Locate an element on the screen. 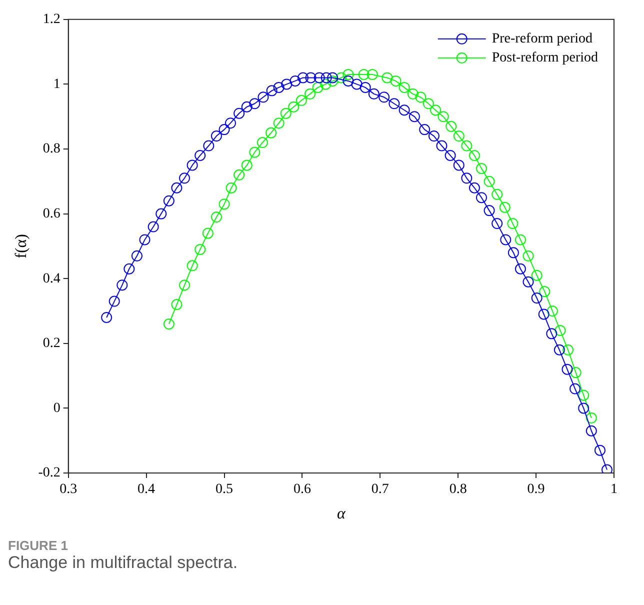 The width and height of the screenshot is (644, 605). caption: FIGURE 1 is located at coordinates (38, 545).